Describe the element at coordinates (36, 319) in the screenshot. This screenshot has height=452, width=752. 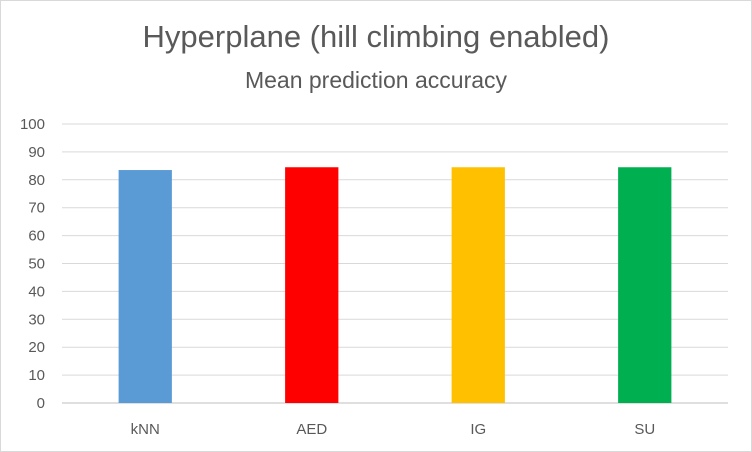
I see `y-tick-label: 30` at that location.